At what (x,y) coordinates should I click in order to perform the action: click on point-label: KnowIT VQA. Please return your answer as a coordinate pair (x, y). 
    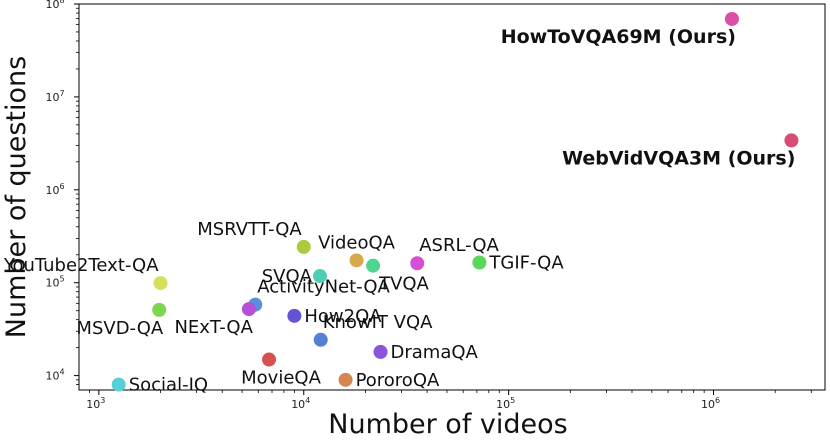
    Looking at the image, I should click on (378, 322).